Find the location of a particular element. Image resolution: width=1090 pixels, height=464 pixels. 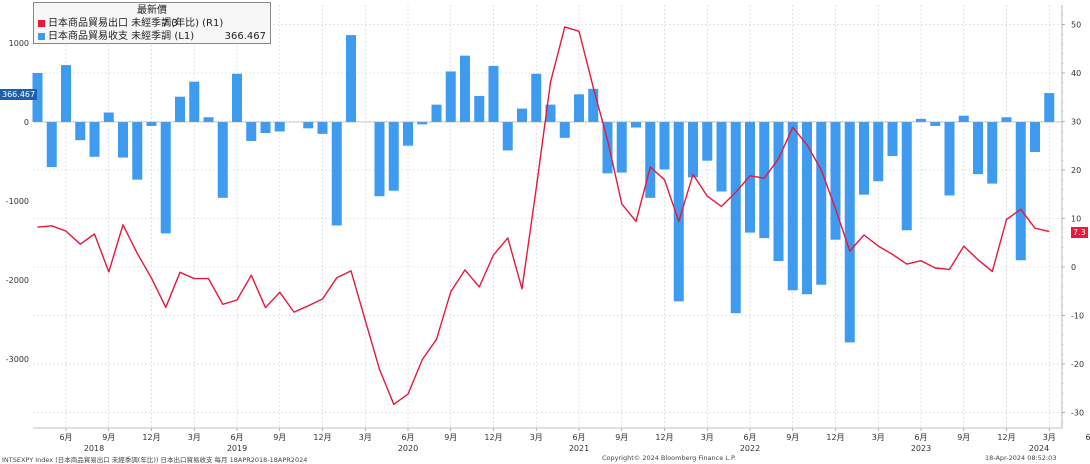

year-label: 2018 is located at coordinates (94, 448).